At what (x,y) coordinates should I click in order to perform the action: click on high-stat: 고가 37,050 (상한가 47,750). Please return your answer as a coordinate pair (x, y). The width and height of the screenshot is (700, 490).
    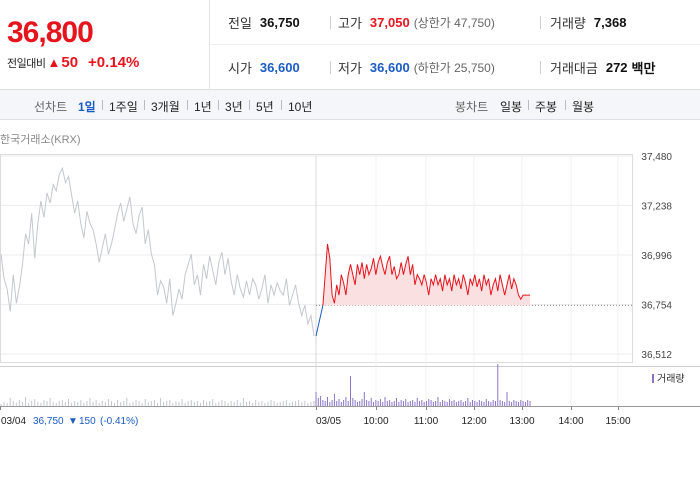
    Looking at the image, I should click on (416, 22).